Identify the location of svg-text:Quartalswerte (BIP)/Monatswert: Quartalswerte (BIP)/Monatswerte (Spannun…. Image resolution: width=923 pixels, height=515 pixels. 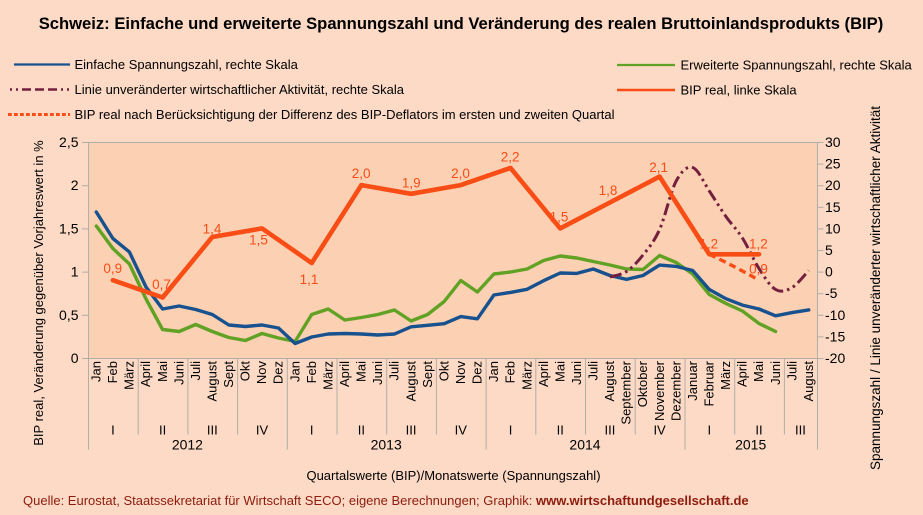
(453, 475).